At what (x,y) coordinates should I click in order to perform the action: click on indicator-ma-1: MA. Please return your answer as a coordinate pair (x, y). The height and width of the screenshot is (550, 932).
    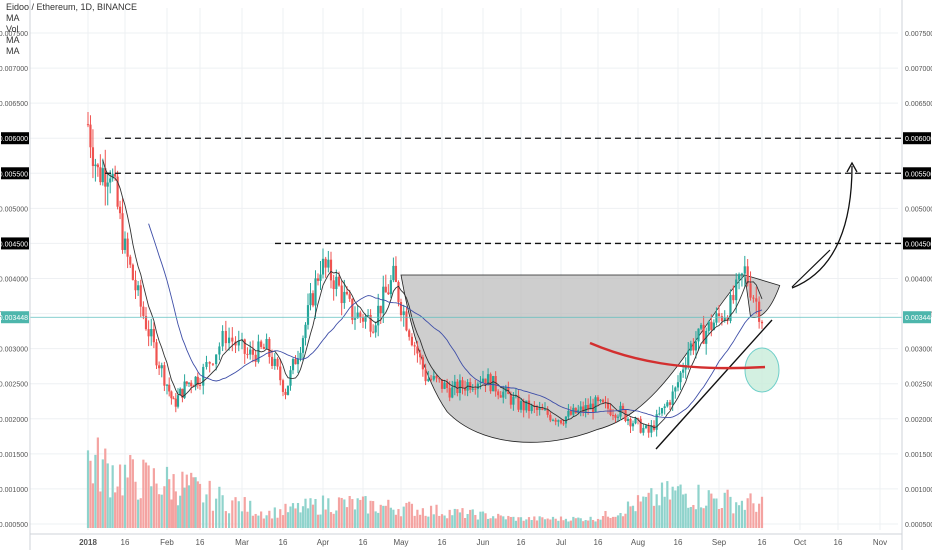
    Looking at the image, I should click on (13, 18).